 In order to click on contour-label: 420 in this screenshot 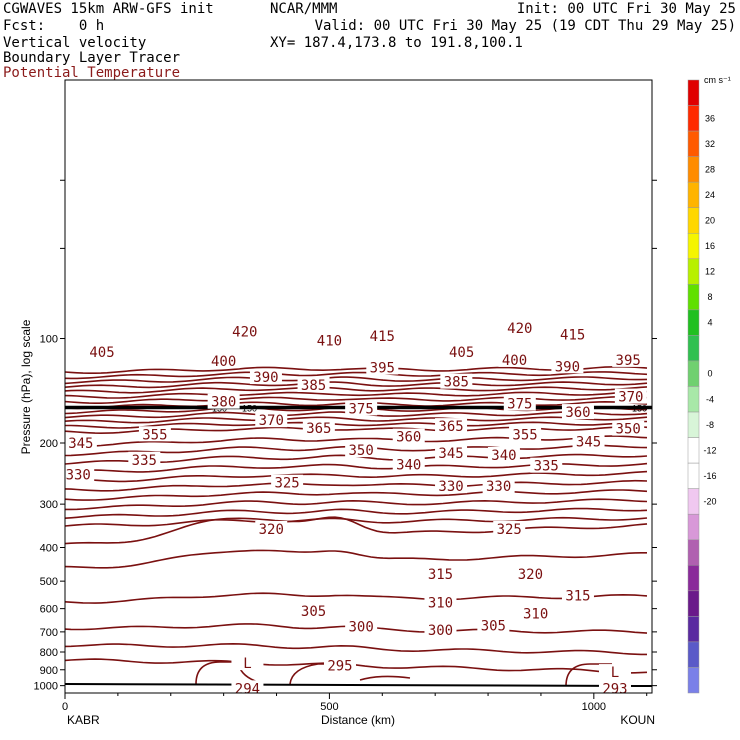, I will do `click(244, 332)`.